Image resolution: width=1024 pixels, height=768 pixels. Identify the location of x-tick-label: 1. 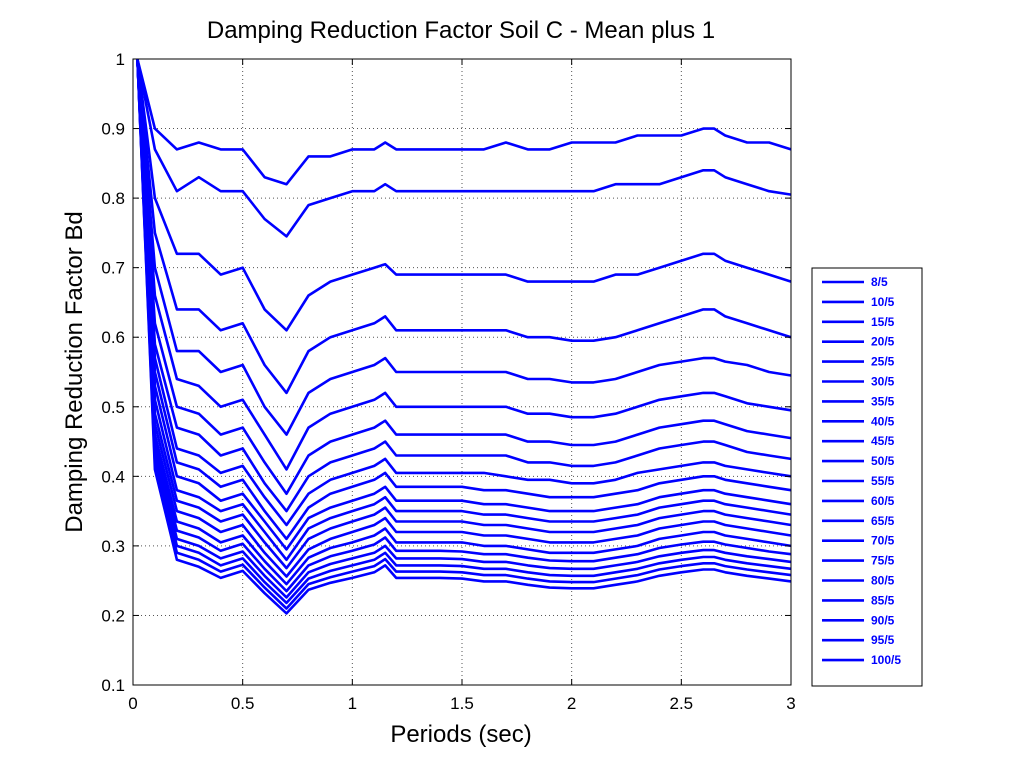
(352, 703).